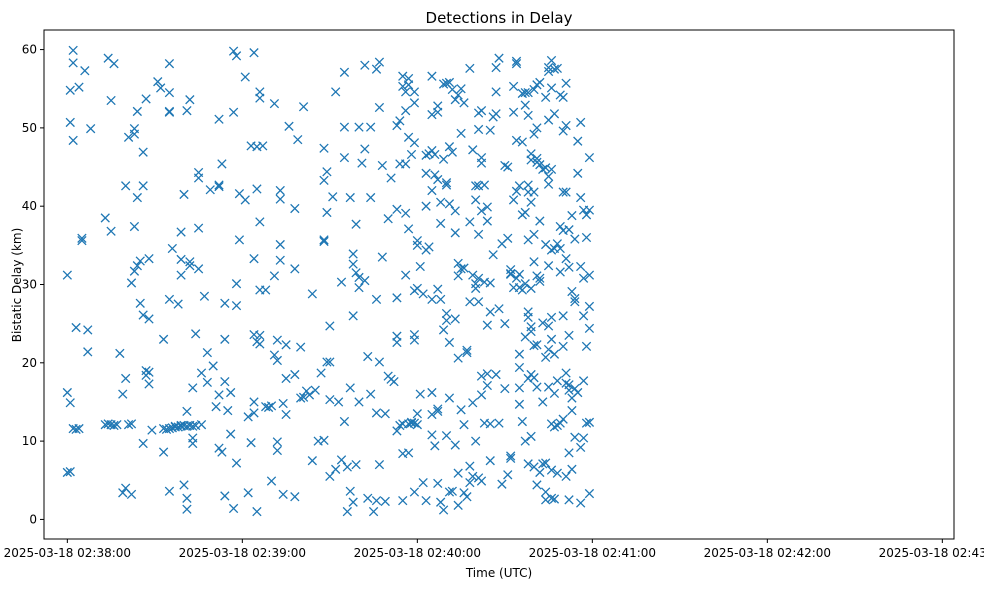 Image resolution: width=984 pixels, height=595 pixels. I want to click on x-tick-label: 2025-03-18 02:42:00, so click(767, 553).